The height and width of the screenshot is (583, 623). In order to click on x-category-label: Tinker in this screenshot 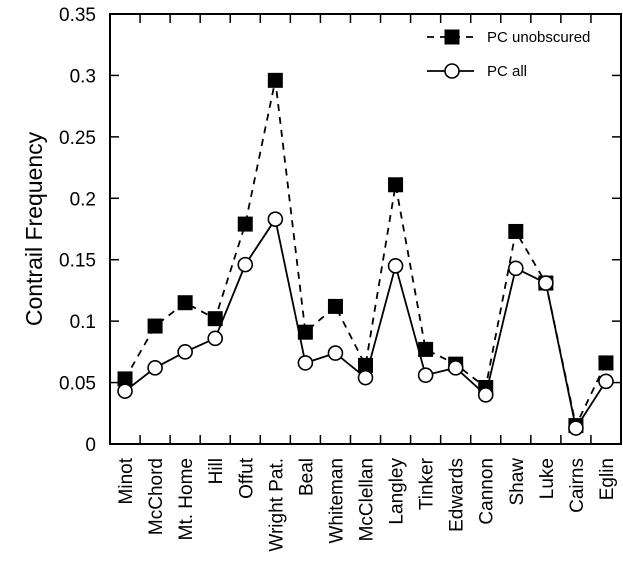, I will do `click(427, 483)`.